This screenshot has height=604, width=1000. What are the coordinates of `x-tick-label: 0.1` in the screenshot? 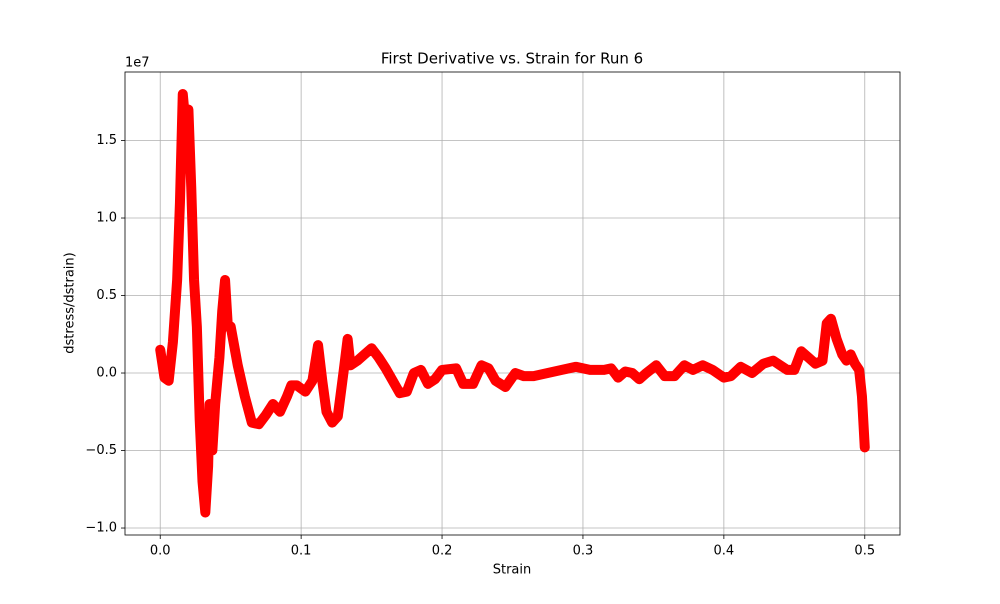 It's located at (301, 551).